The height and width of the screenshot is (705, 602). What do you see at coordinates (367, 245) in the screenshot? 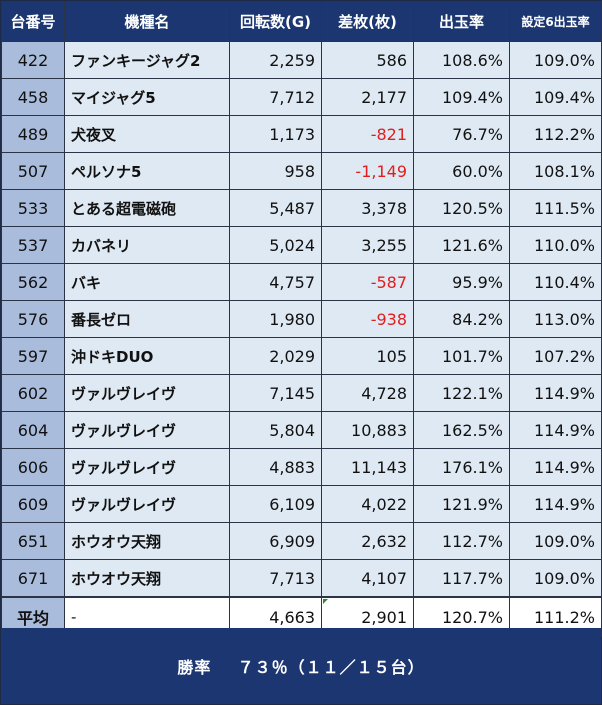
I see `difference-cell: 3,255` at bounding box center [367, 245].